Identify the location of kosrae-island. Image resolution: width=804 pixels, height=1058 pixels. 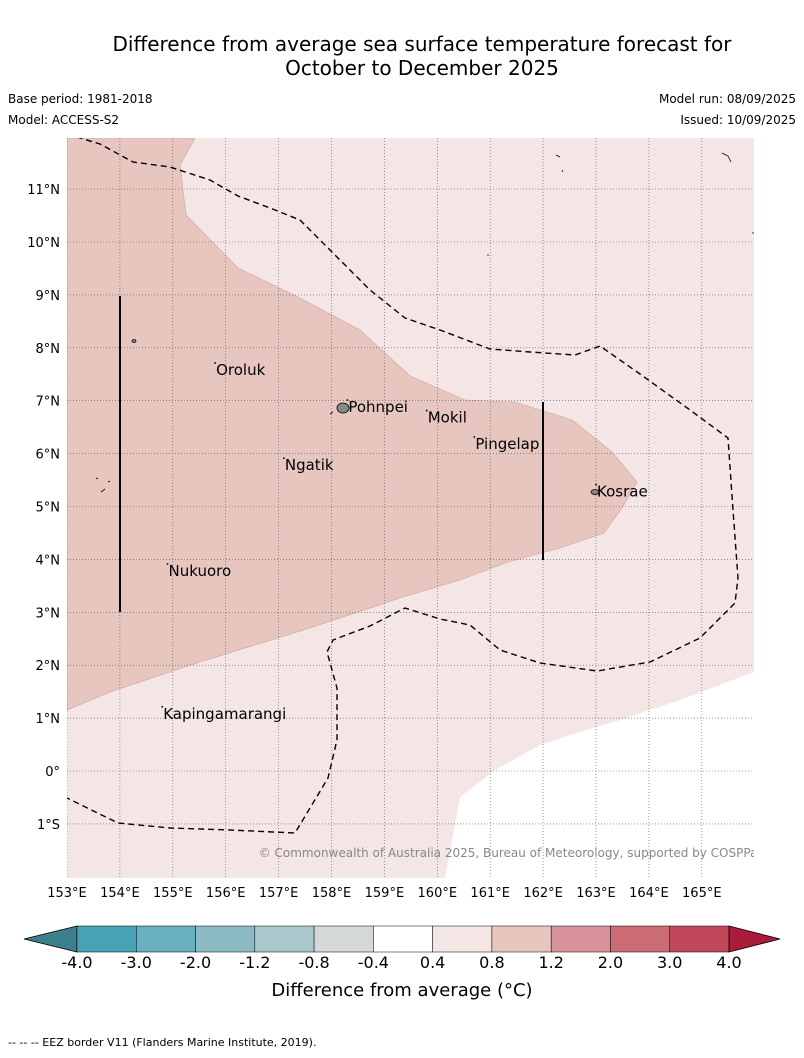
(595, 492).